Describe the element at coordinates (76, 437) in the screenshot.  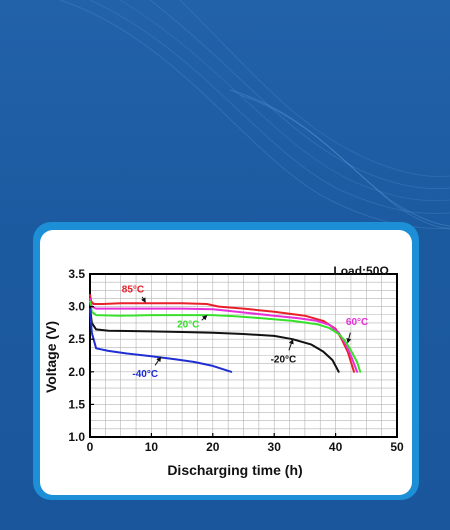
I see `y-tick-label: 1.0` at that location.